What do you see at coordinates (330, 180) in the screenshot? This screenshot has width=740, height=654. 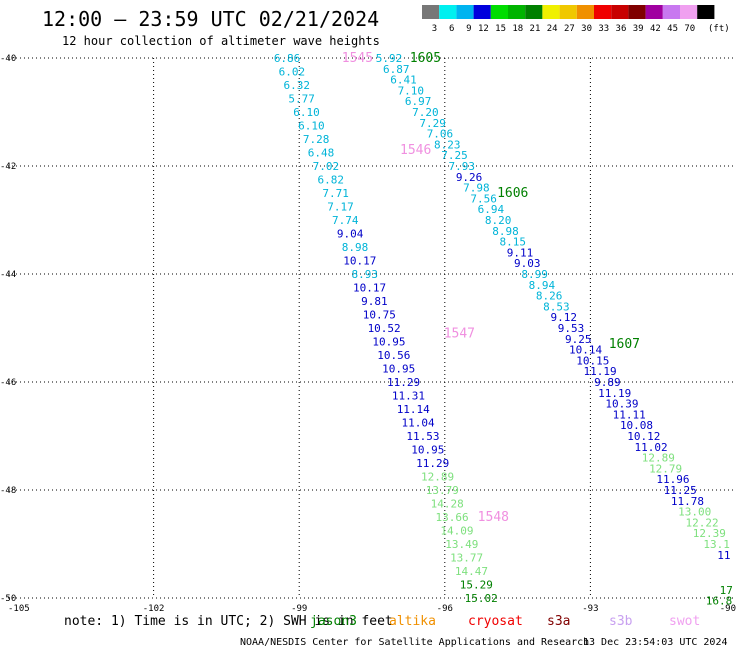 I see `wave-height-value: 6.82` at bounding box center [330, 180].